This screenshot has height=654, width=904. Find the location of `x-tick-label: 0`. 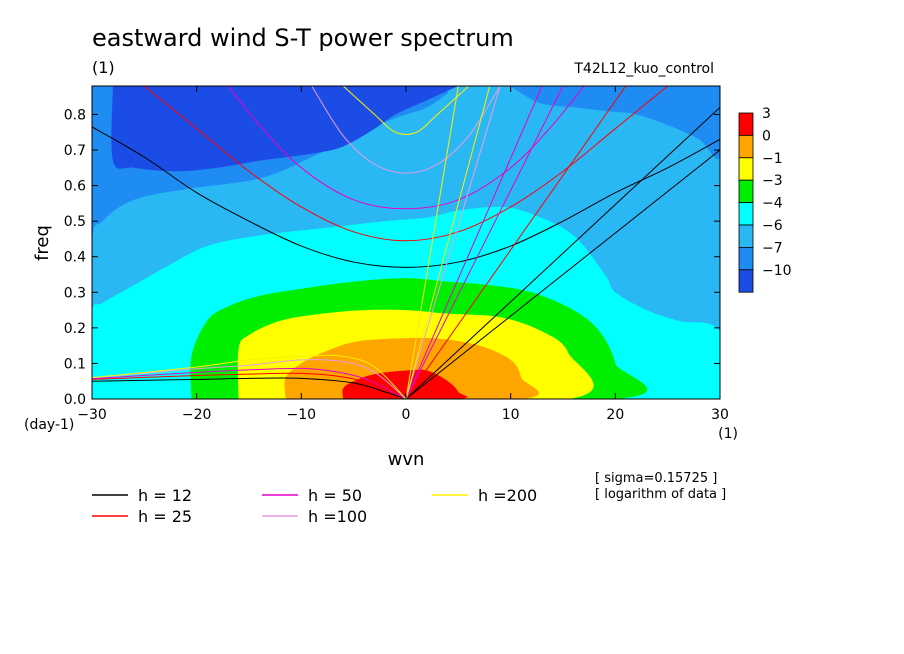

x-tick-label: 0 is located at coordinates (406, 415).